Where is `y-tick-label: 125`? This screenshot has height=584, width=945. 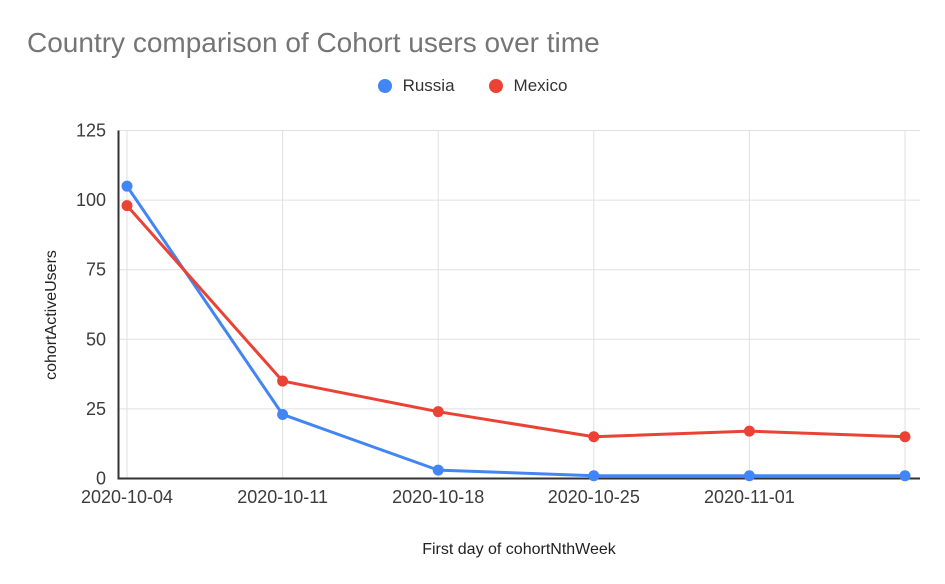 y-tick-label: 125 is located at coordinates (91, 131).